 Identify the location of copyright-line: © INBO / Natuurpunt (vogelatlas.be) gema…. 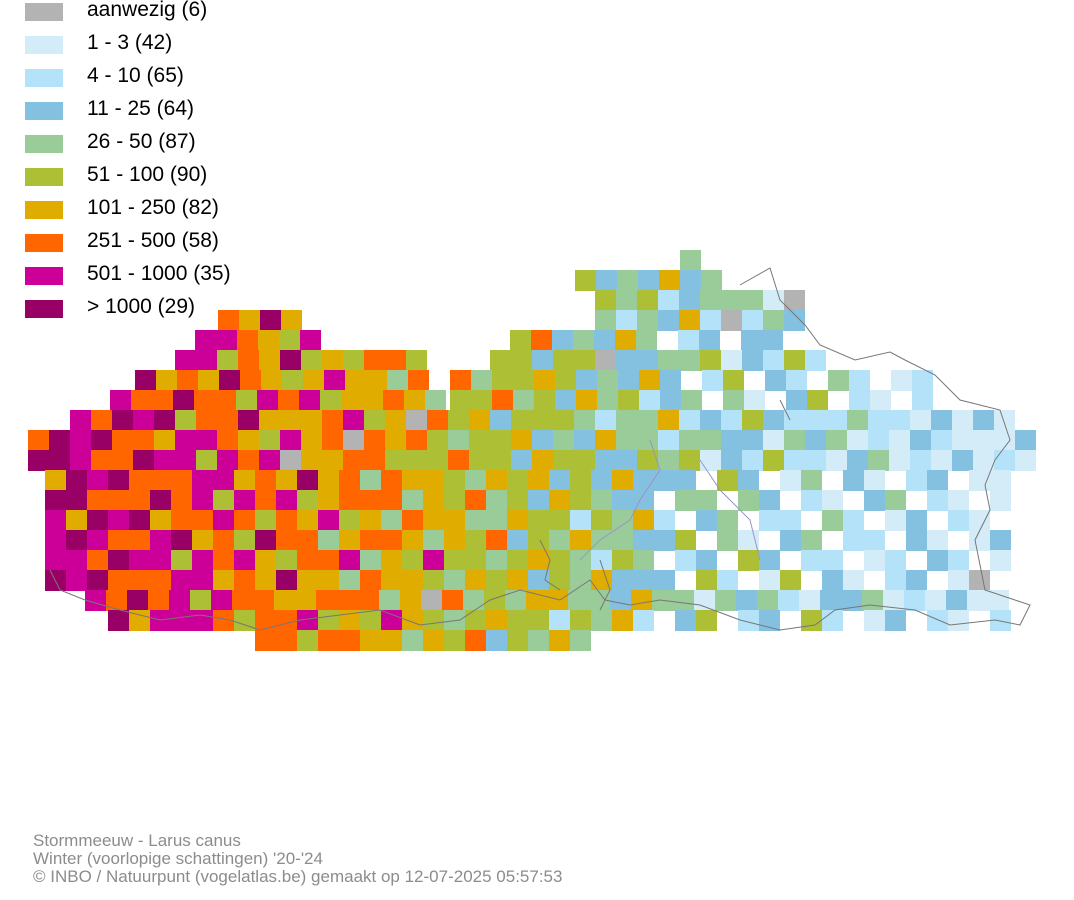
(298, 876).